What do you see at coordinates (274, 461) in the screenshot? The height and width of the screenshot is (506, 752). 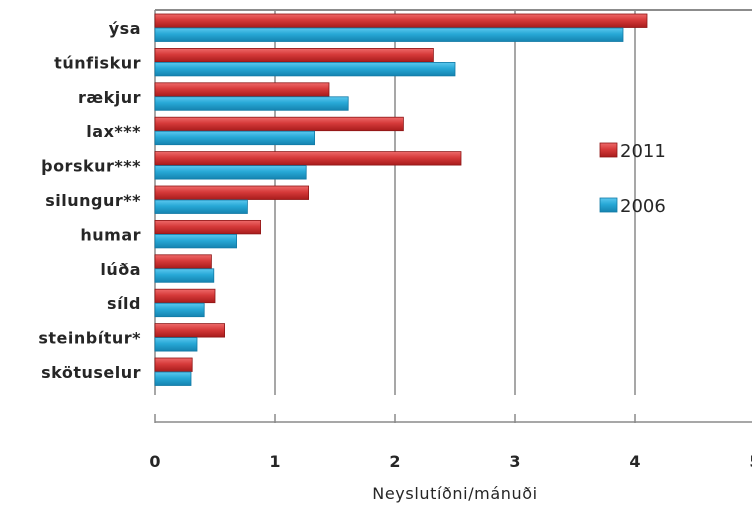 I see `x-tick-label: 1` at bounding box center [274, 461].